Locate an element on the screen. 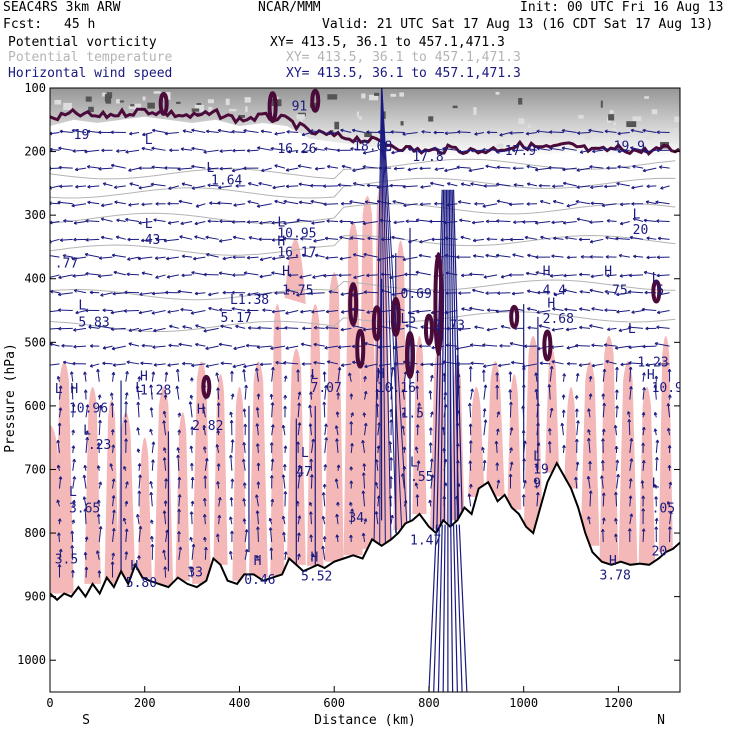 This screenshot has width=740, height=740. field-label: L is located at coordinates (73, 492).